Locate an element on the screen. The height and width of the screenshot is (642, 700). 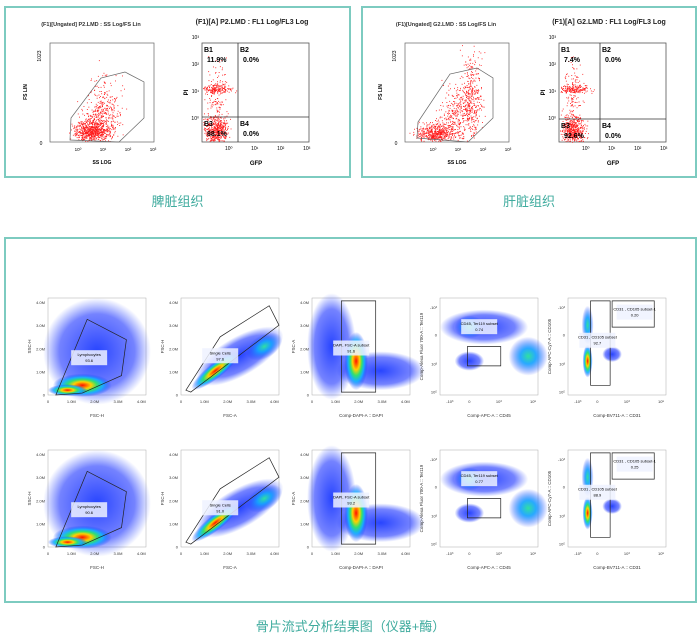
x-tick: 3.0M is located at coordinates (118, 553).